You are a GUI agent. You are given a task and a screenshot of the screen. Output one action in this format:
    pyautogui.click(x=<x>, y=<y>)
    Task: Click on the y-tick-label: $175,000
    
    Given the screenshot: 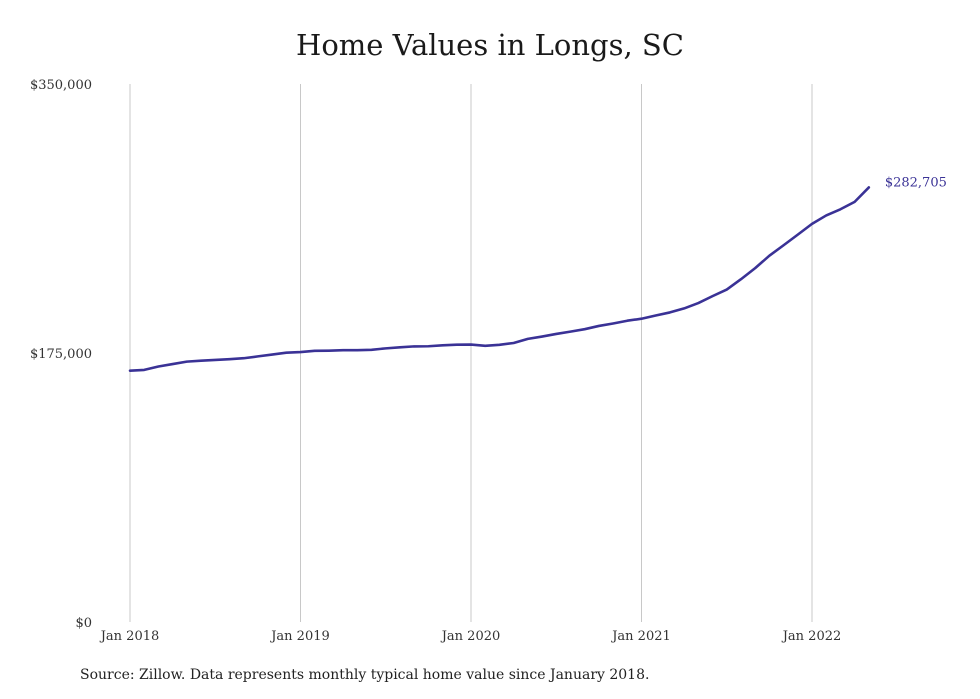 What is the action you would take?
    pyautogui.click(x=61, y=354)
    